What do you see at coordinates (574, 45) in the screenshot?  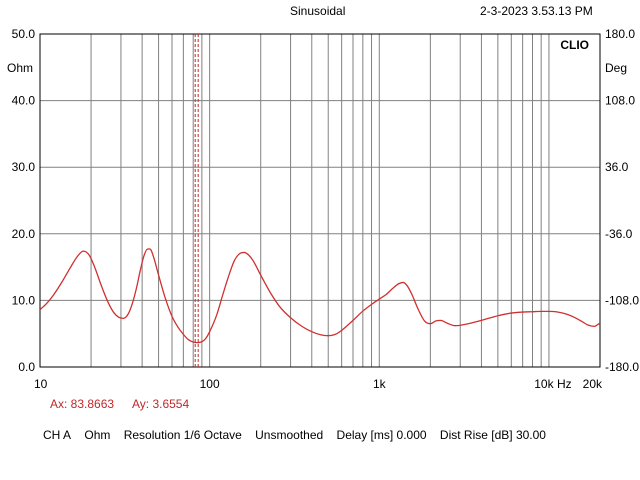 I see `clio-brand-label: CLIO` at bounding box center [574, 45].